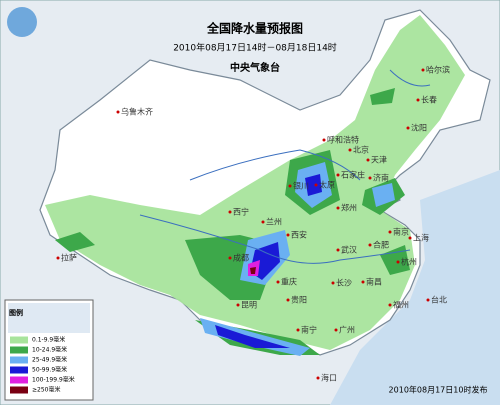 The image size is (500, 409). I want to click on map-title: 全国降水量预报图, so click(254, 28).